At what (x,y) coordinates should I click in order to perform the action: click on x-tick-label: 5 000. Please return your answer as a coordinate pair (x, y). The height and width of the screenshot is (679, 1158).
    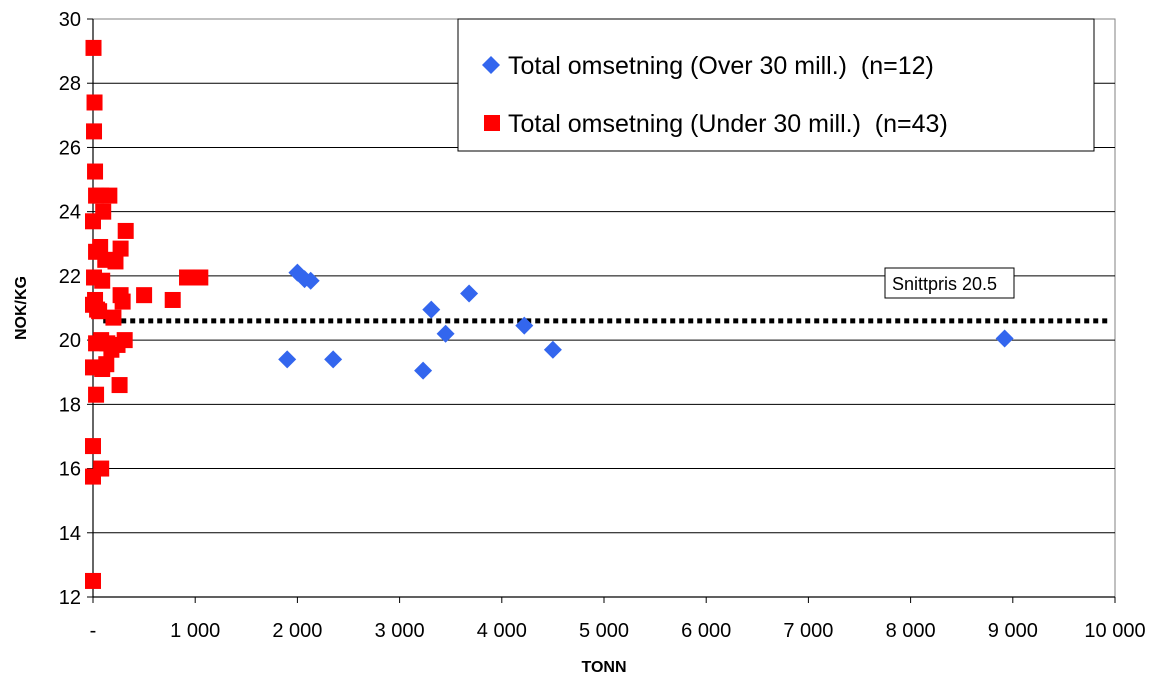
    Looking at the image, I should click on (604, 631).